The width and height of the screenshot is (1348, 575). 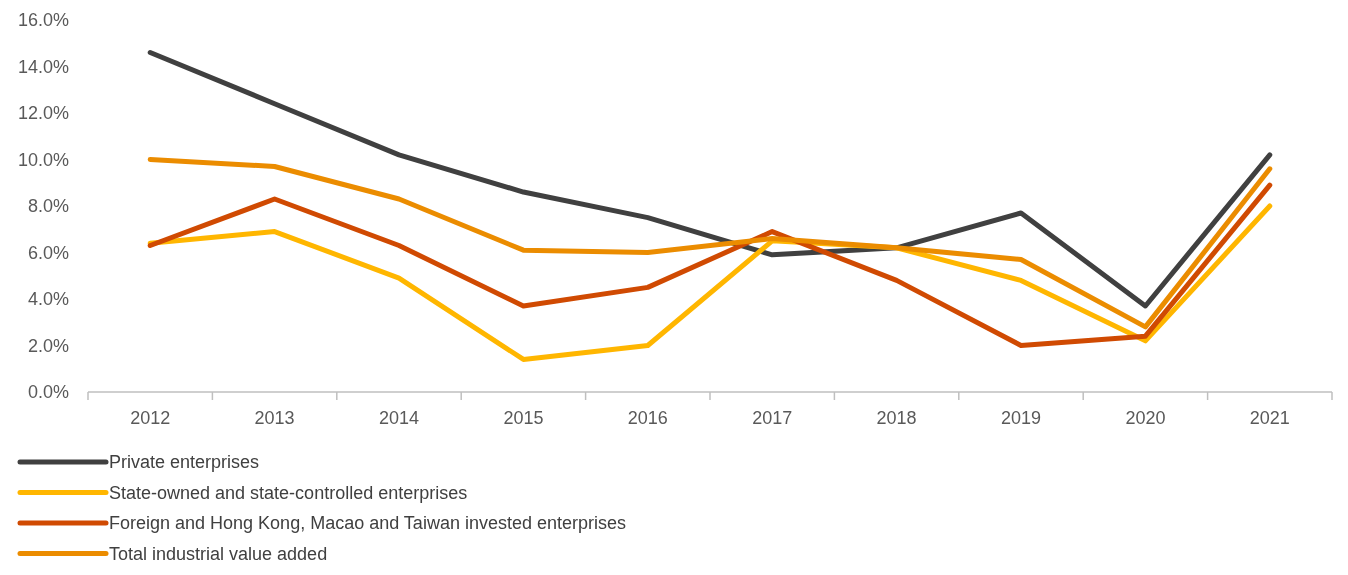 I want to click on y-tick-label: 6.0%, so click(x=48, y=252).